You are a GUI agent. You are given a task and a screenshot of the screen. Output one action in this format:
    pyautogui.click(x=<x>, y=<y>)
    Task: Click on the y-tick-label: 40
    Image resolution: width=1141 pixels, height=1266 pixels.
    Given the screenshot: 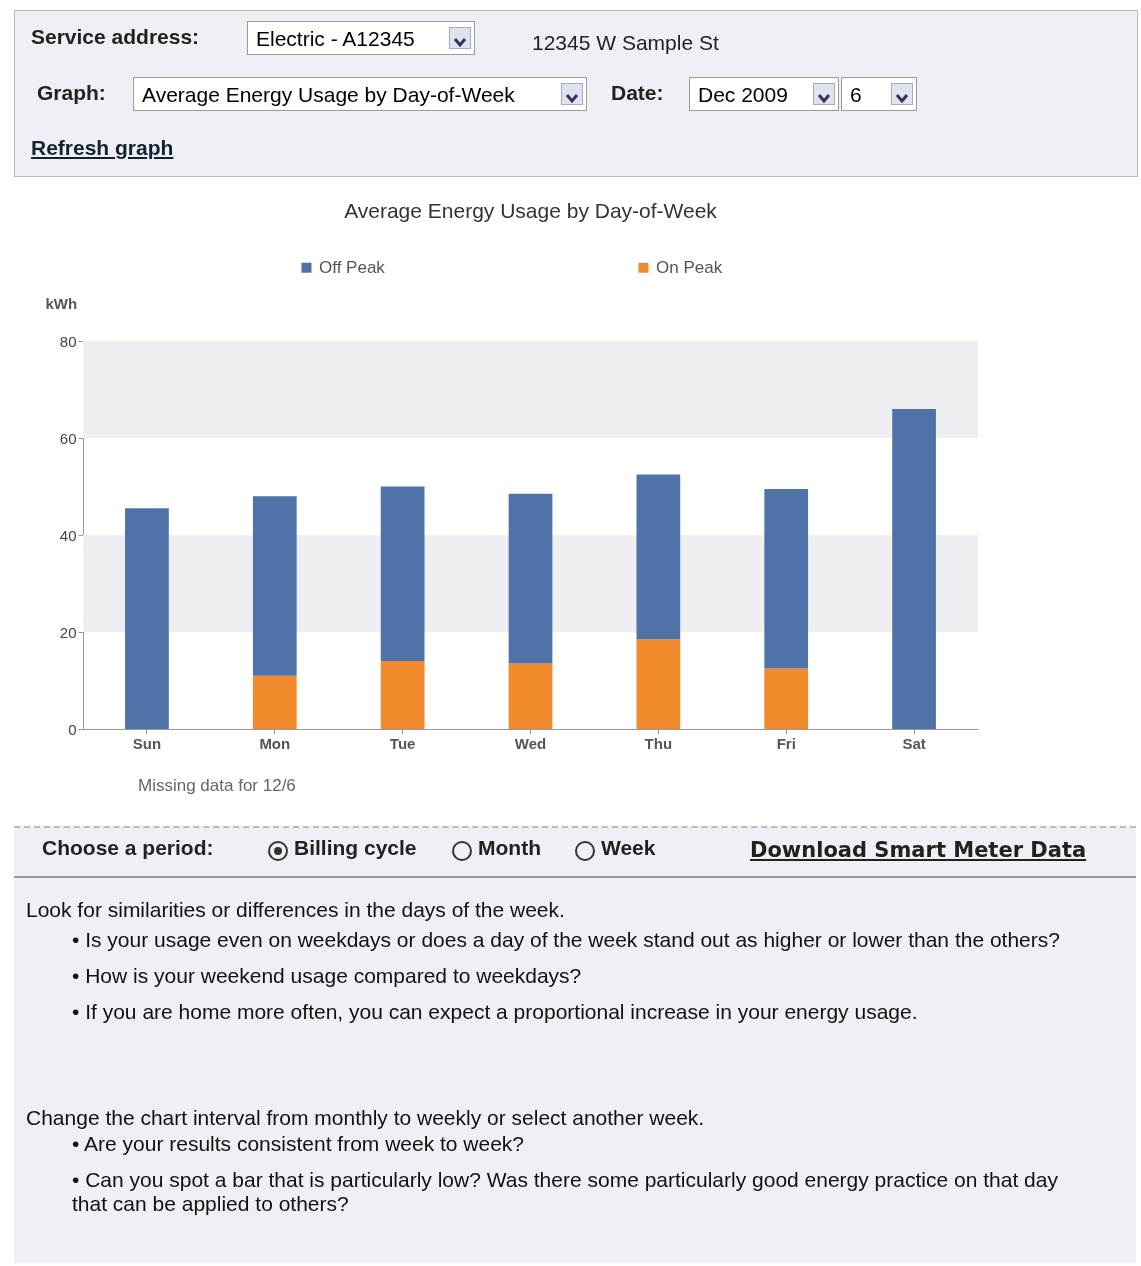 What is the action you would take?
    pyautogui.click(x=68, y=535)
    